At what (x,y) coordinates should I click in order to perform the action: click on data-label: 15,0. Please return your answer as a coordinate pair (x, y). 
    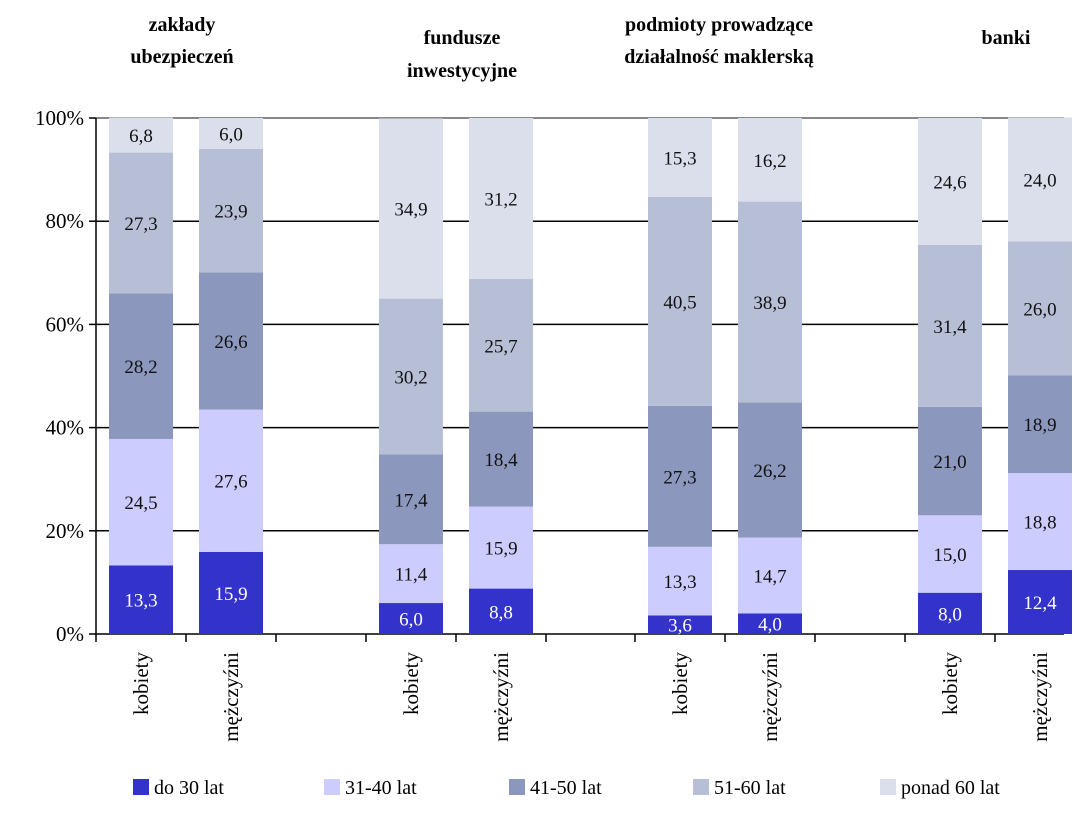
    Looking at the image, I should click on (949, 555).